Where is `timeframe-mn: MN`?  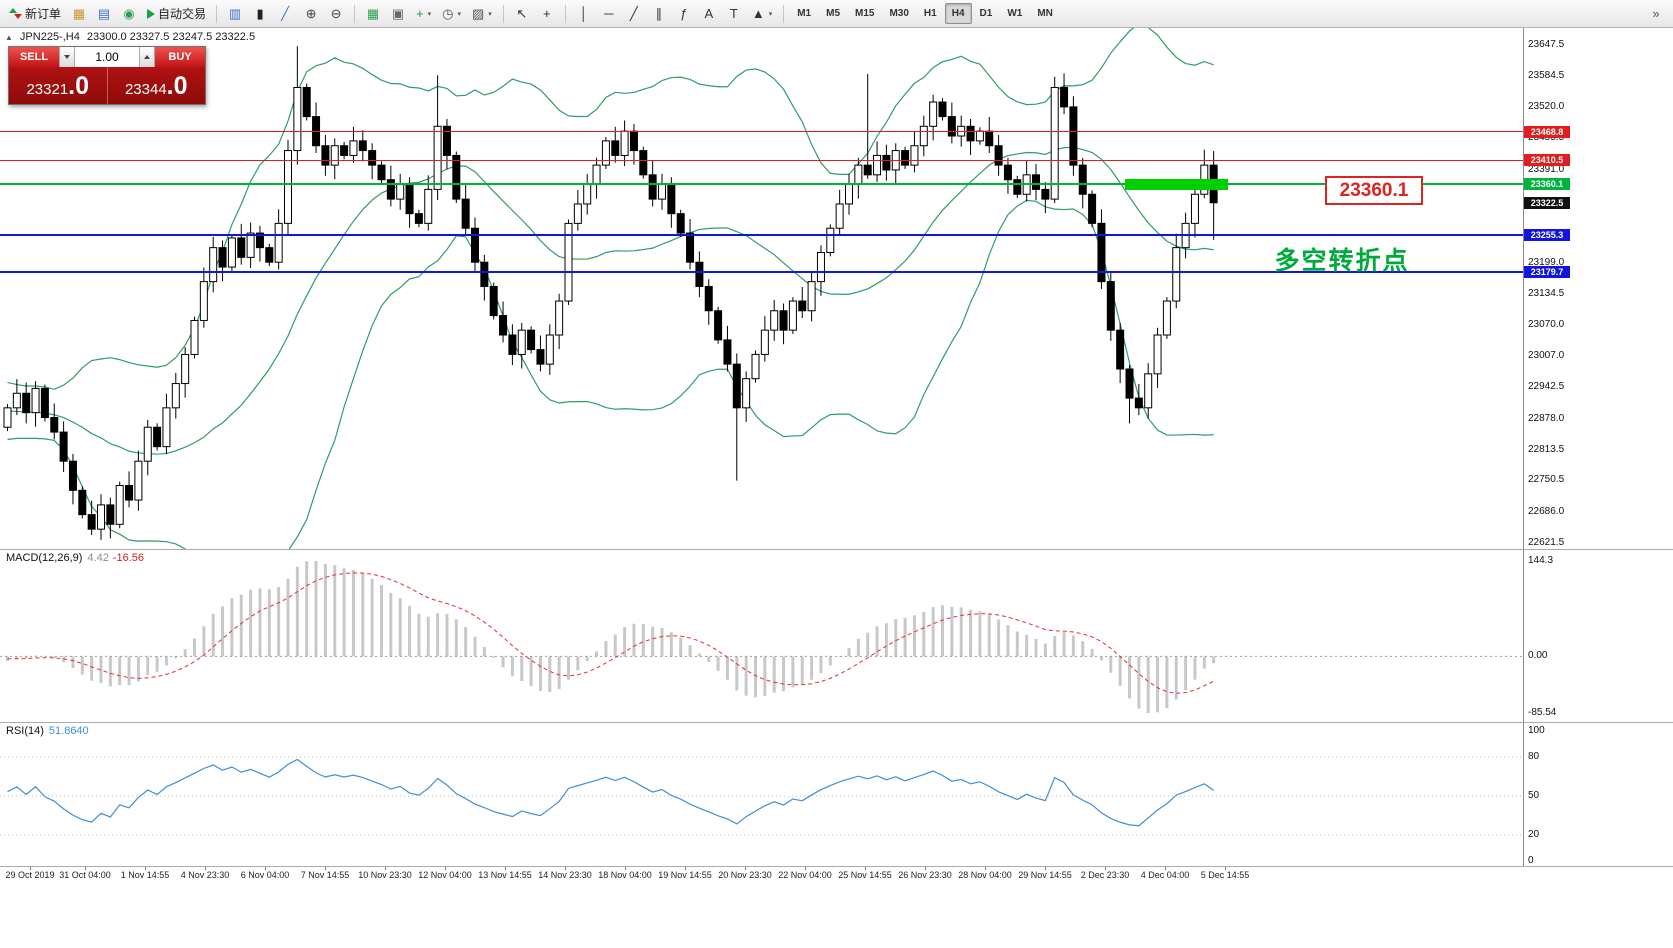 timeframe-mn: MN is located at coordinates (1045, 13).